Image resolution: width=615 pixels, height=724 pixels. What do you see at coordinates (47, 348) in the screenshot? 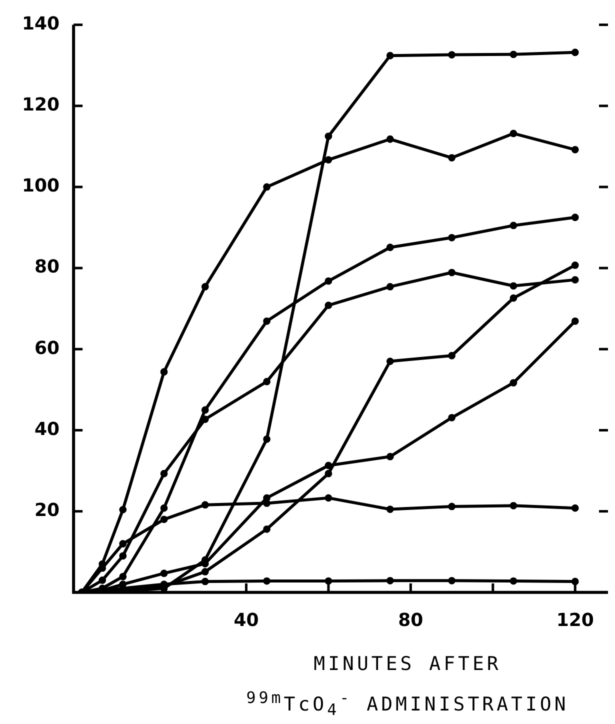
I see `y-tick-label: 60` at bounding box center [47, 348].